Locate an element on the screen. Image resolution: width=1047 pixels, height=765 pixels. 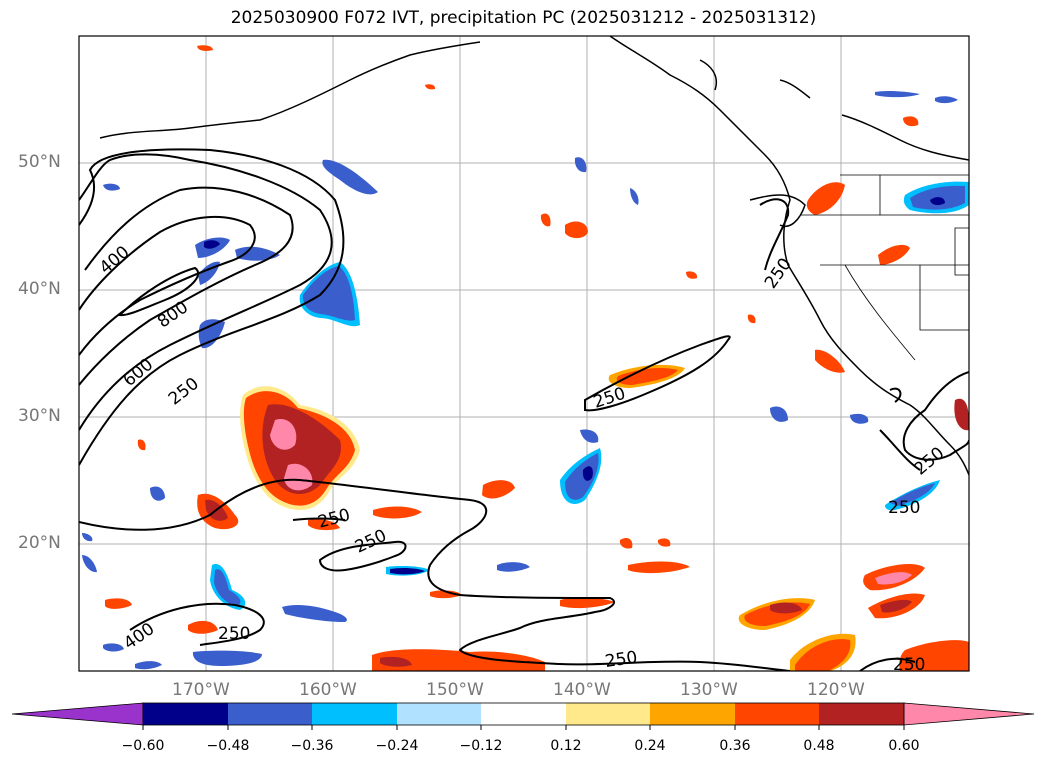
colorbar-tick-label: 0.24 is located at coordinates (650, 746).